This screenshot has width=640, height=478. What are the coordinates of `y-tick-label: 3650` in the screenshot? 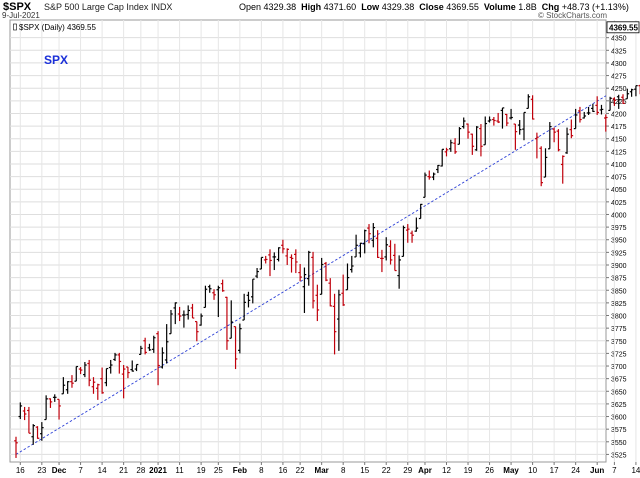 It's located at (619, 392).